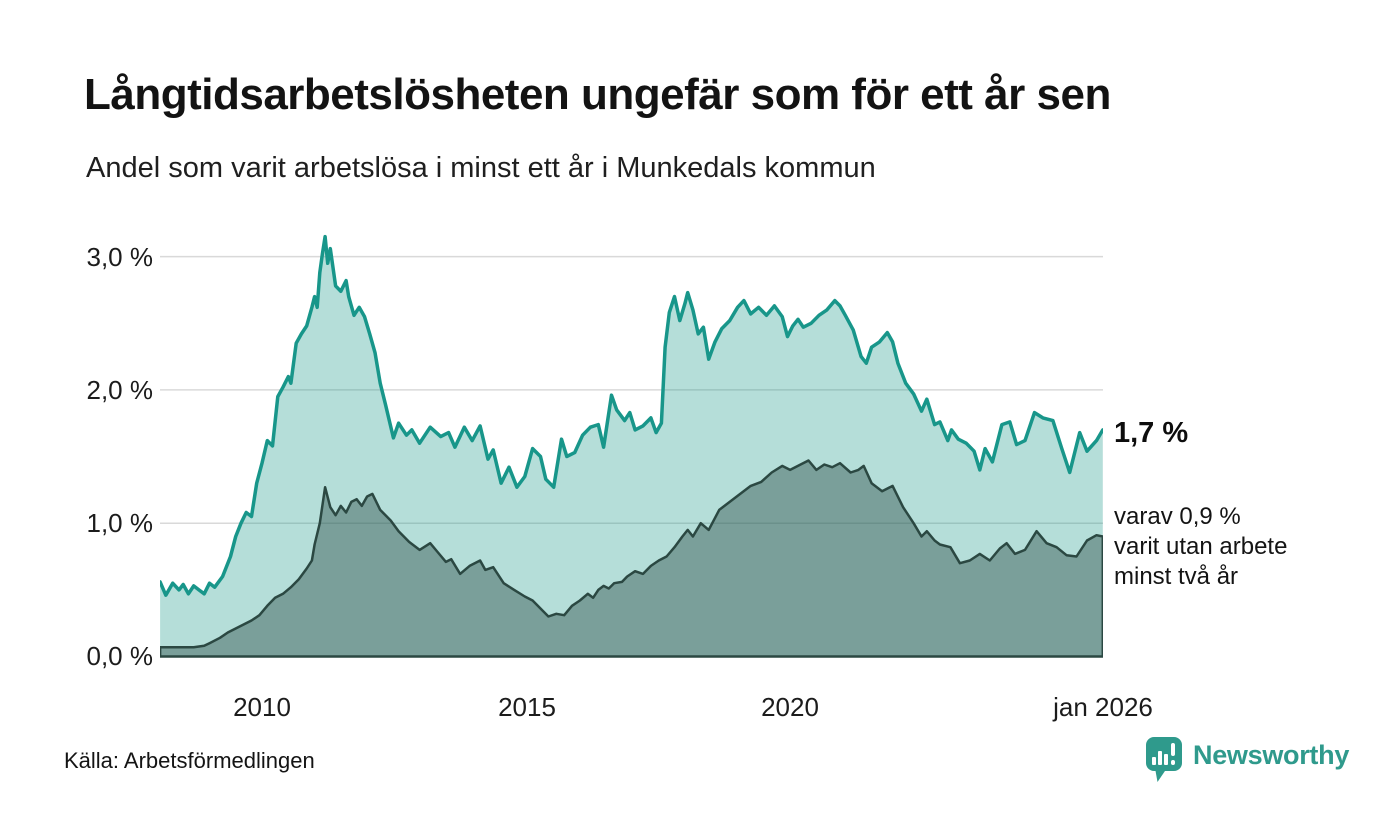  Describe the element at coordinates (1164, 759) in the screenshot. I see `newsworthy-bubble-chart-icon` at that location.